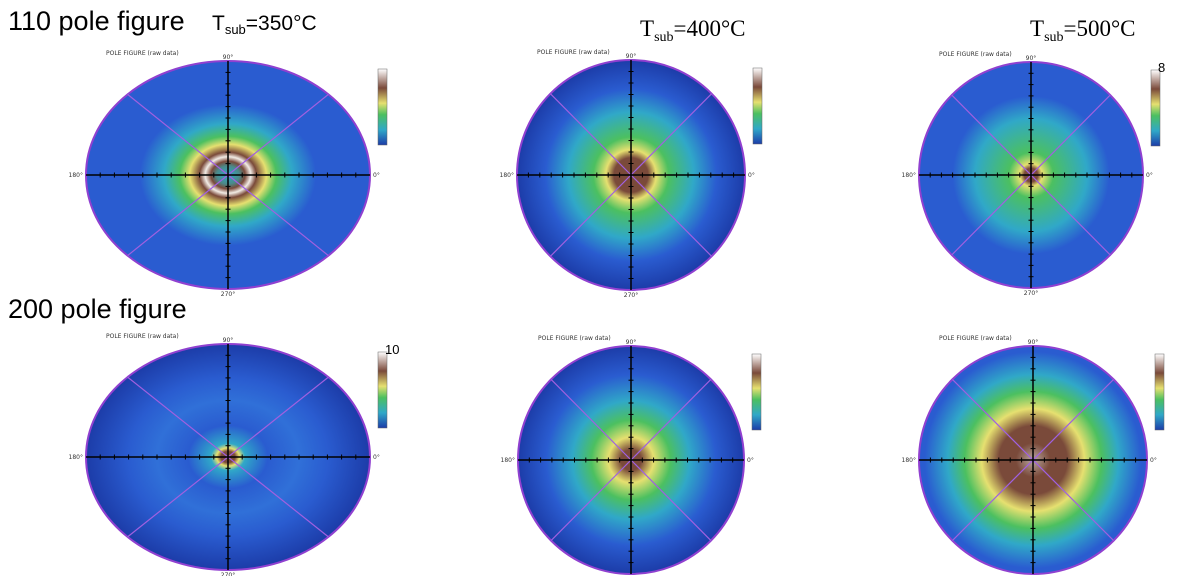 This screenshot has width=1194, height=576. What do you see at coordinates (96, 21) in the screenshot?
I see `row-title: 110 pole figure` at bounding box center [96, 21].